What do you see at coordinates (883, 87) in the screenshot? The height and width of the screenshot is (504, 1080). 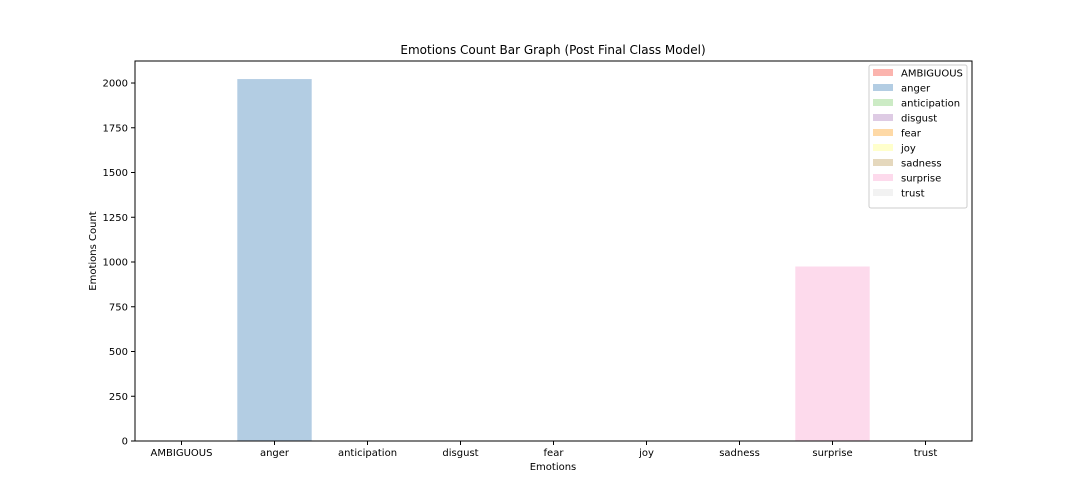 I see `legend-swatch-anger` at bounding box center [883, 87].